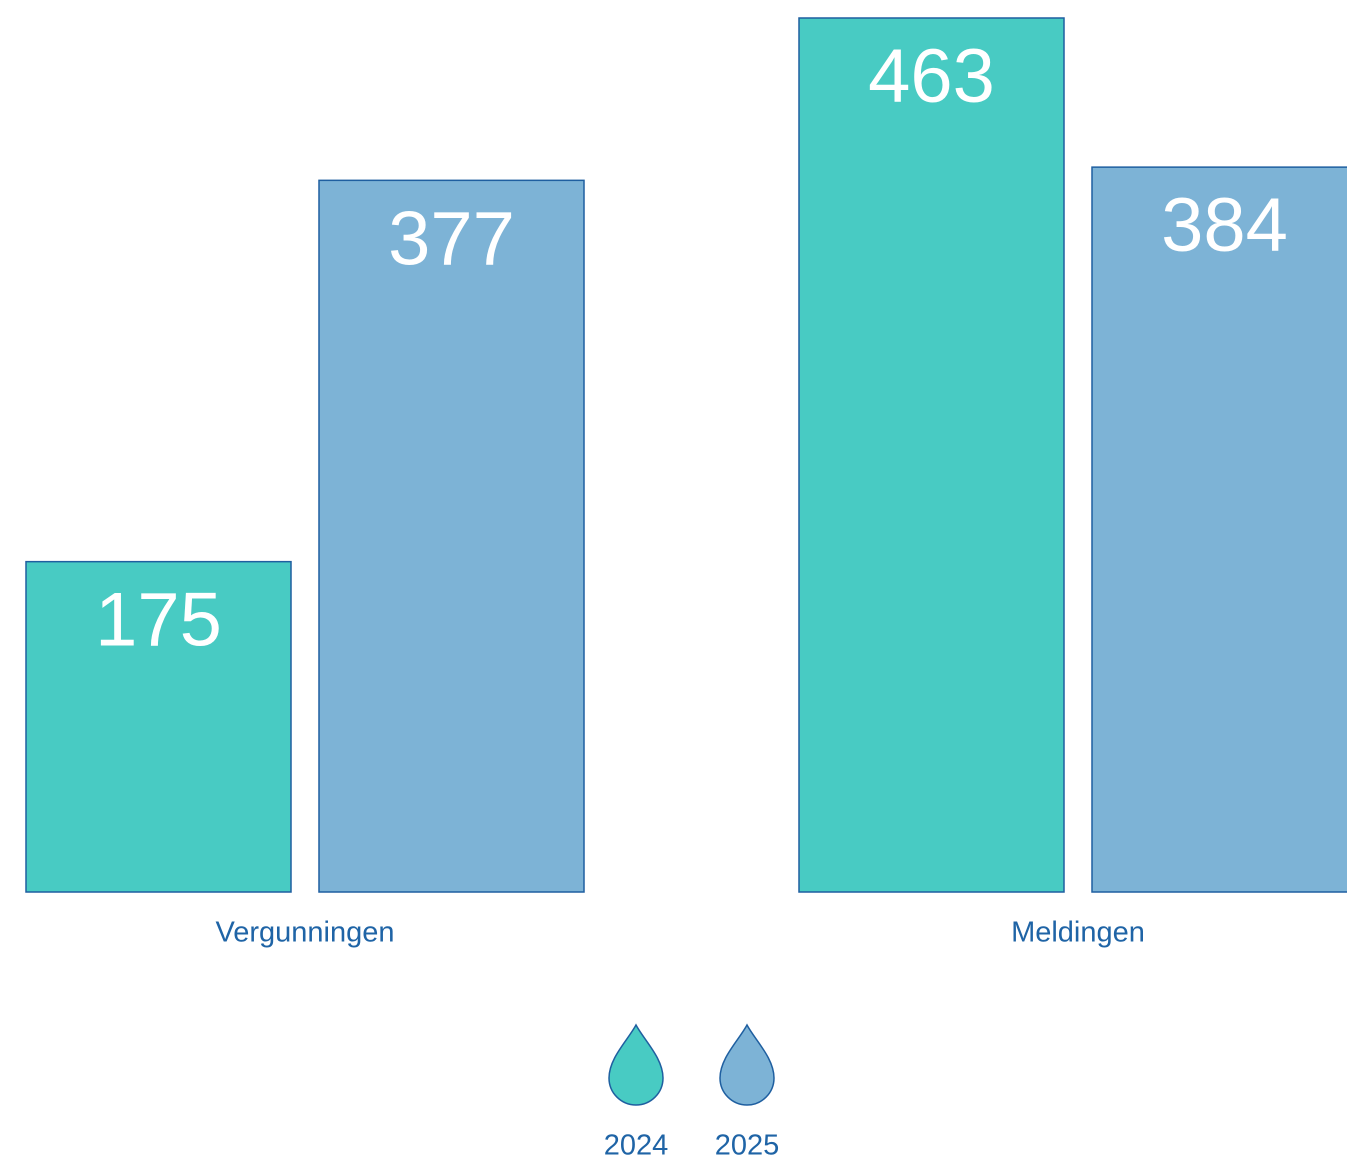  What do you see at coordinates (747, 1146) in the screenshot?
I see `legend-label: 2025` at bounding box center [747, 1146].